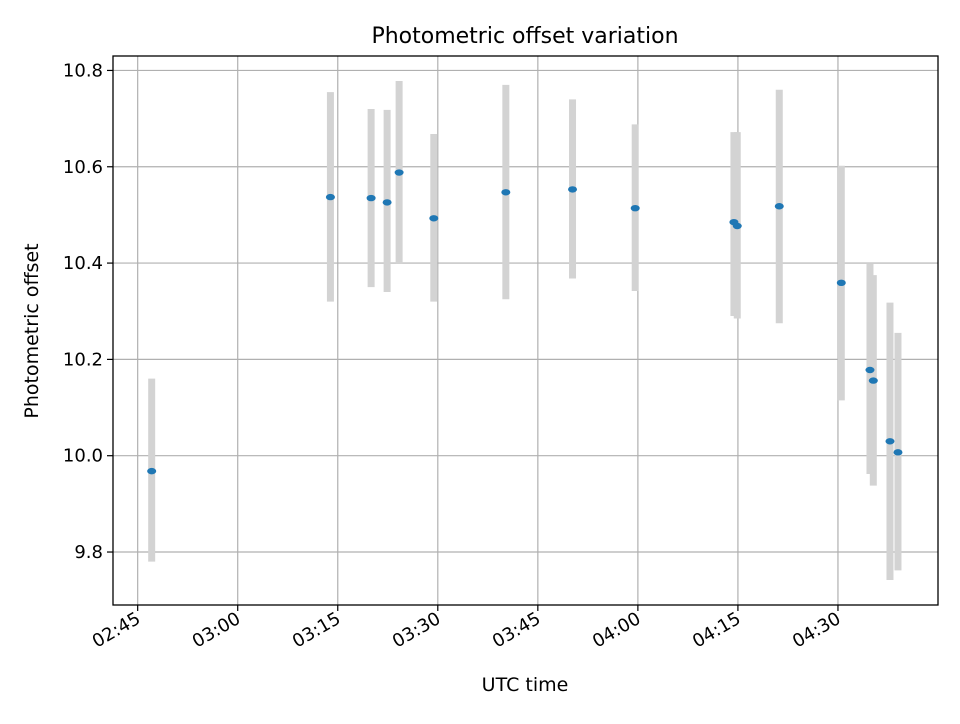 Image resolution: width=960 pixels, height=724 pixels. Describe the element at coordinates (83, 263) in the screenshot. I see `y-tick-label: 10.4` at that location.